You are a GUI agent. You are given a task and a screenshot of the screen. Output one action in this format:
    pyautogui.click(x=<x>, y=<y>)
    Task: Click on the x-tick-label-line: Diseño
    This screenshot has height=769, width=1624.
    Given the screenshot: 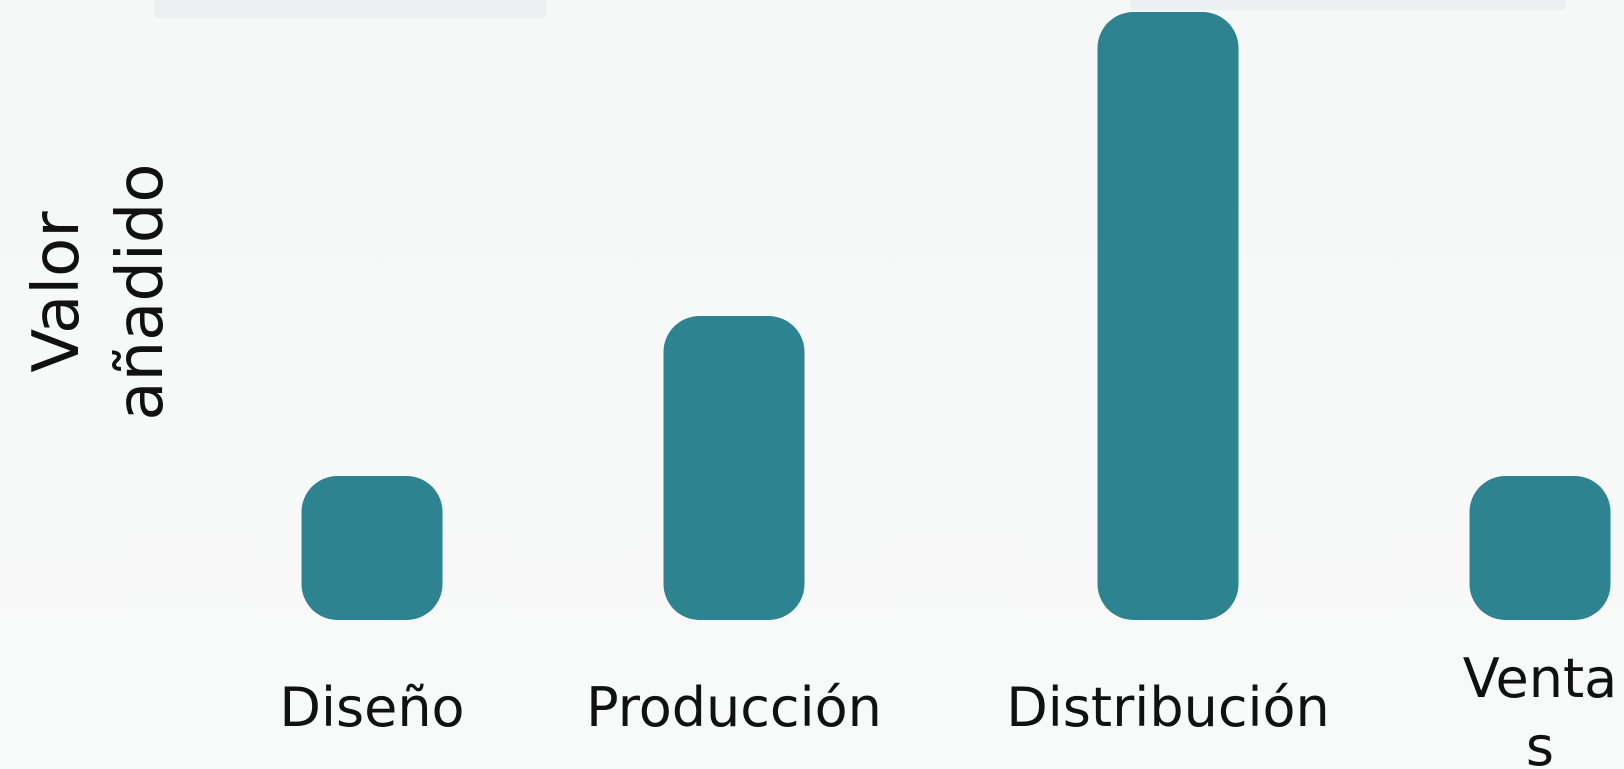 What is the action you would take?
    pyautogui.click(x=371, y=707)
    